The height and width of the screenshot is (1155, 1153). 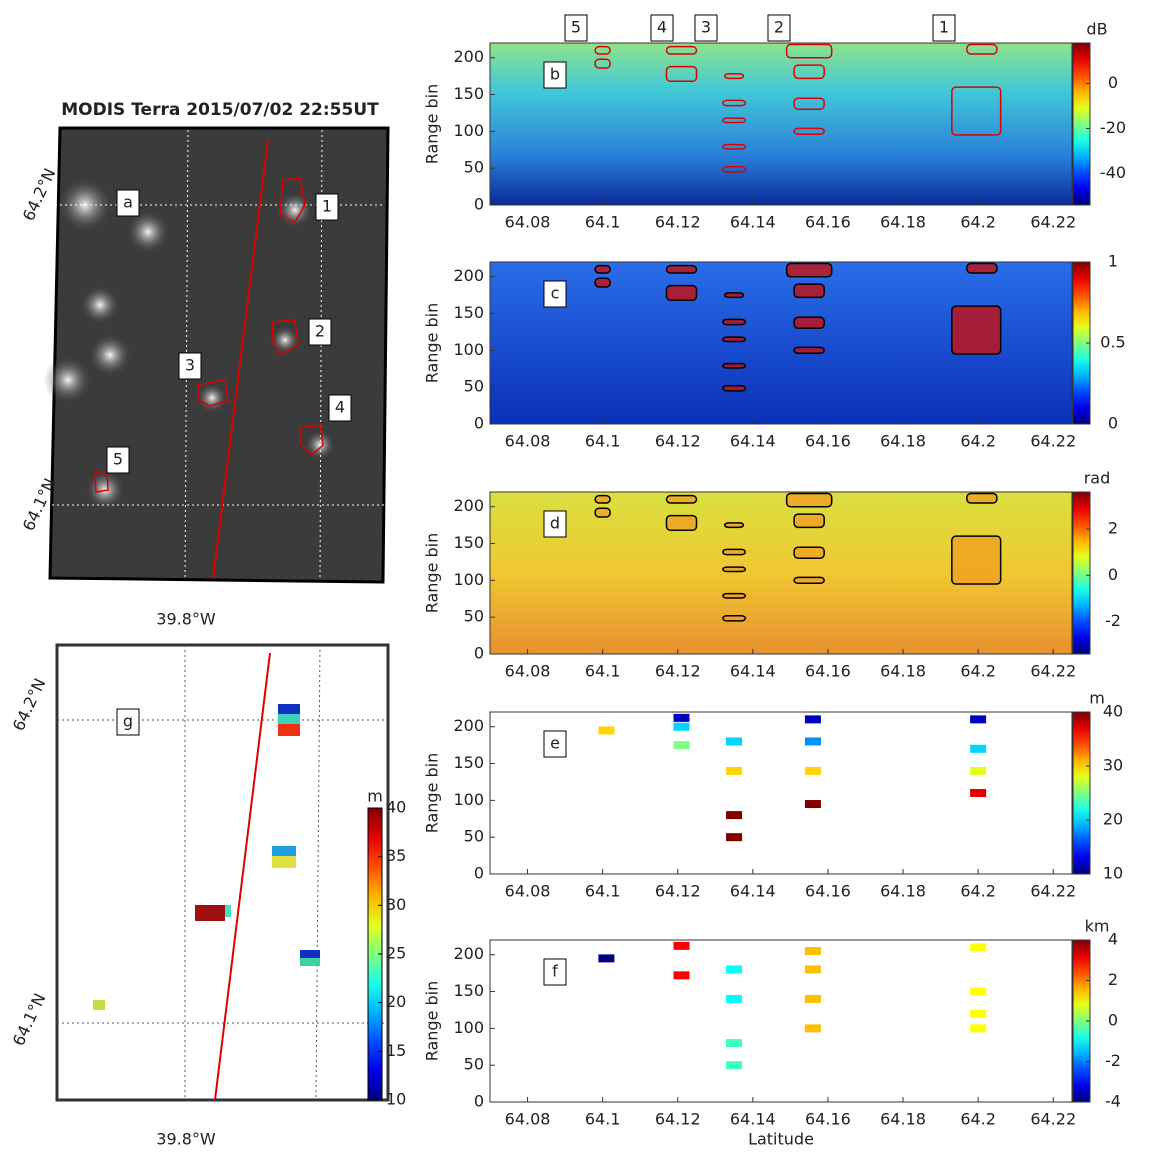 What do you see at coordinates (1096, 29) in the screenshot?
I see `colorbar-label: dB` at bounding box center [1096, 29].